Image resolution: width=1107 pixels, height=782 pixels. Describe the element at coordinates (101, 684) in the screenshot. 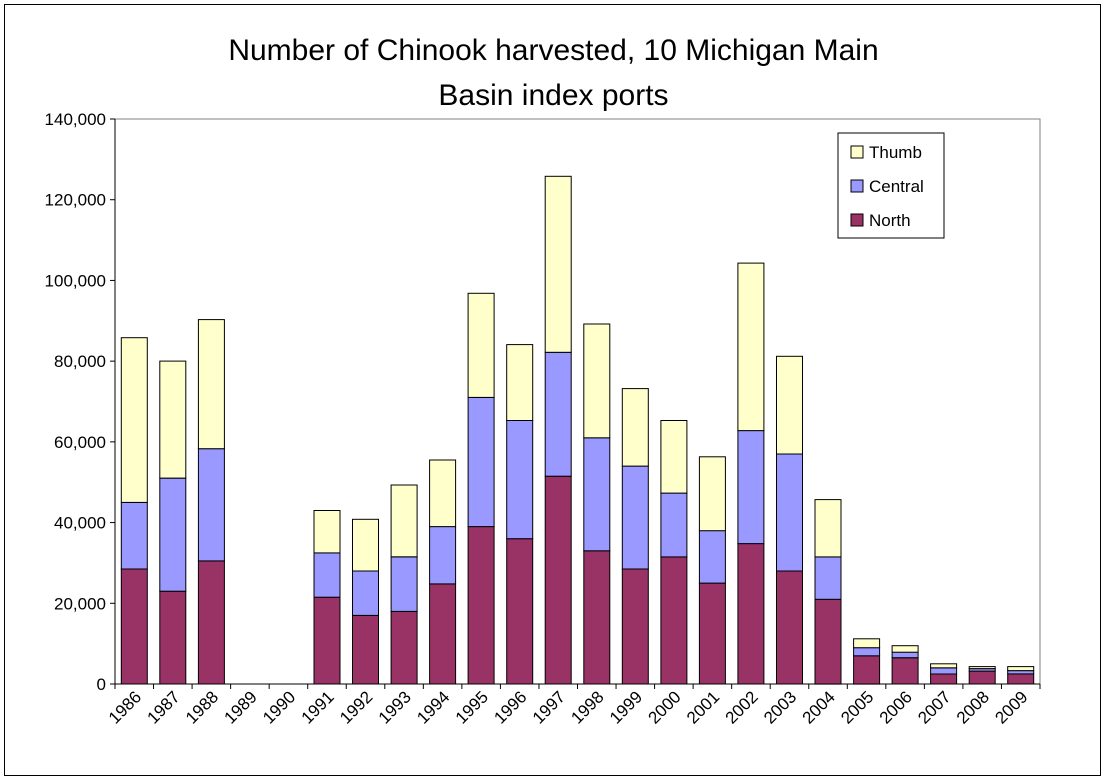

I see `y-tick-label: 0` at that location.